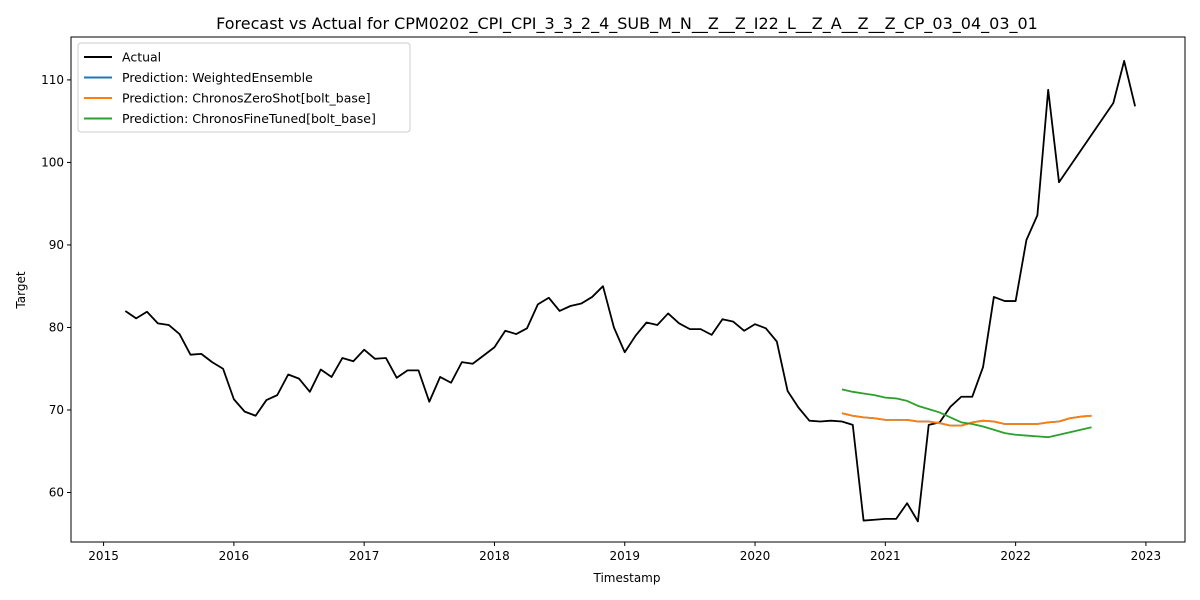 This screenshot has height=600, width=1200. Describe the element at coordinates (246, 98) in the screenshot. I see `legend-entry: Prediction: ChronosZeroShot[bolt_base]` at that location.